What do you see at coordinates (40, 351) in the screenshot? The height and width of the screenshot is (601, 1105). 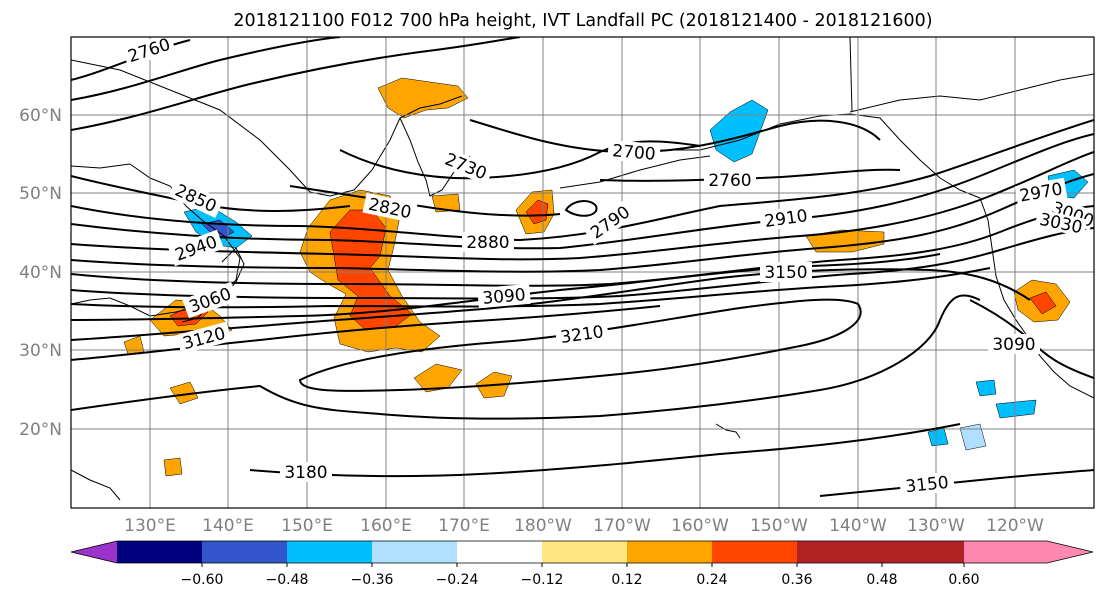 I see `lat-label: 30°N` at bounding box center [40, 351].